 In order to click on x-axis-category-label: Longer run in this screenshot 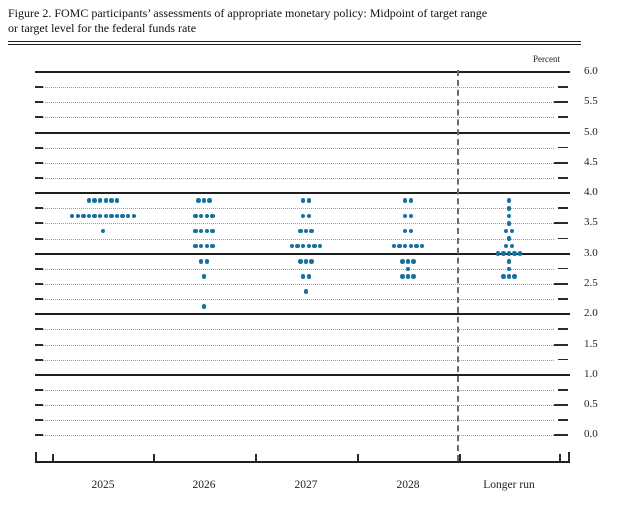, I will do `click(509, 485)`.